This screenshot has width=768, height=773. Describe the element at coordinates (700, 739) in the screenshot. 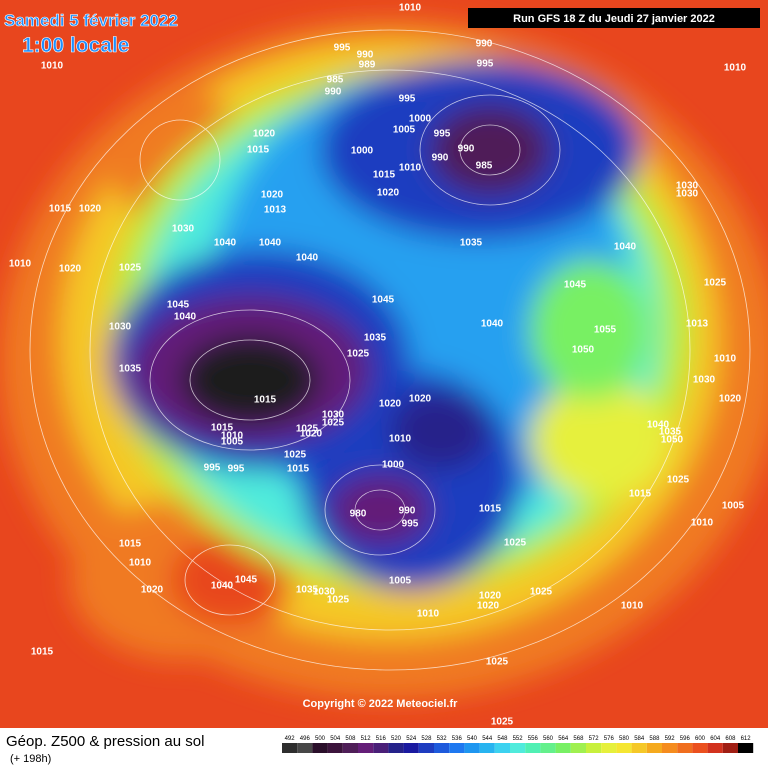

I see `scale-label: 600` at that location.